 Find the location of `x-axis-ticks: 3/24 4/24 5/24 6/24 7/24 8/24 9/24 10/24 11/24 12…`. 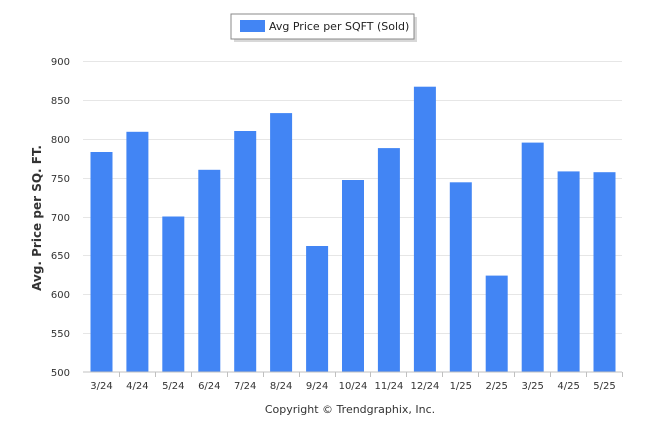

x-axis-ticks: 3/24 4/24 5/24 6/24 7/24 8/24 9/24 10/24 11/24 12… is located at coordinates (356, 382).